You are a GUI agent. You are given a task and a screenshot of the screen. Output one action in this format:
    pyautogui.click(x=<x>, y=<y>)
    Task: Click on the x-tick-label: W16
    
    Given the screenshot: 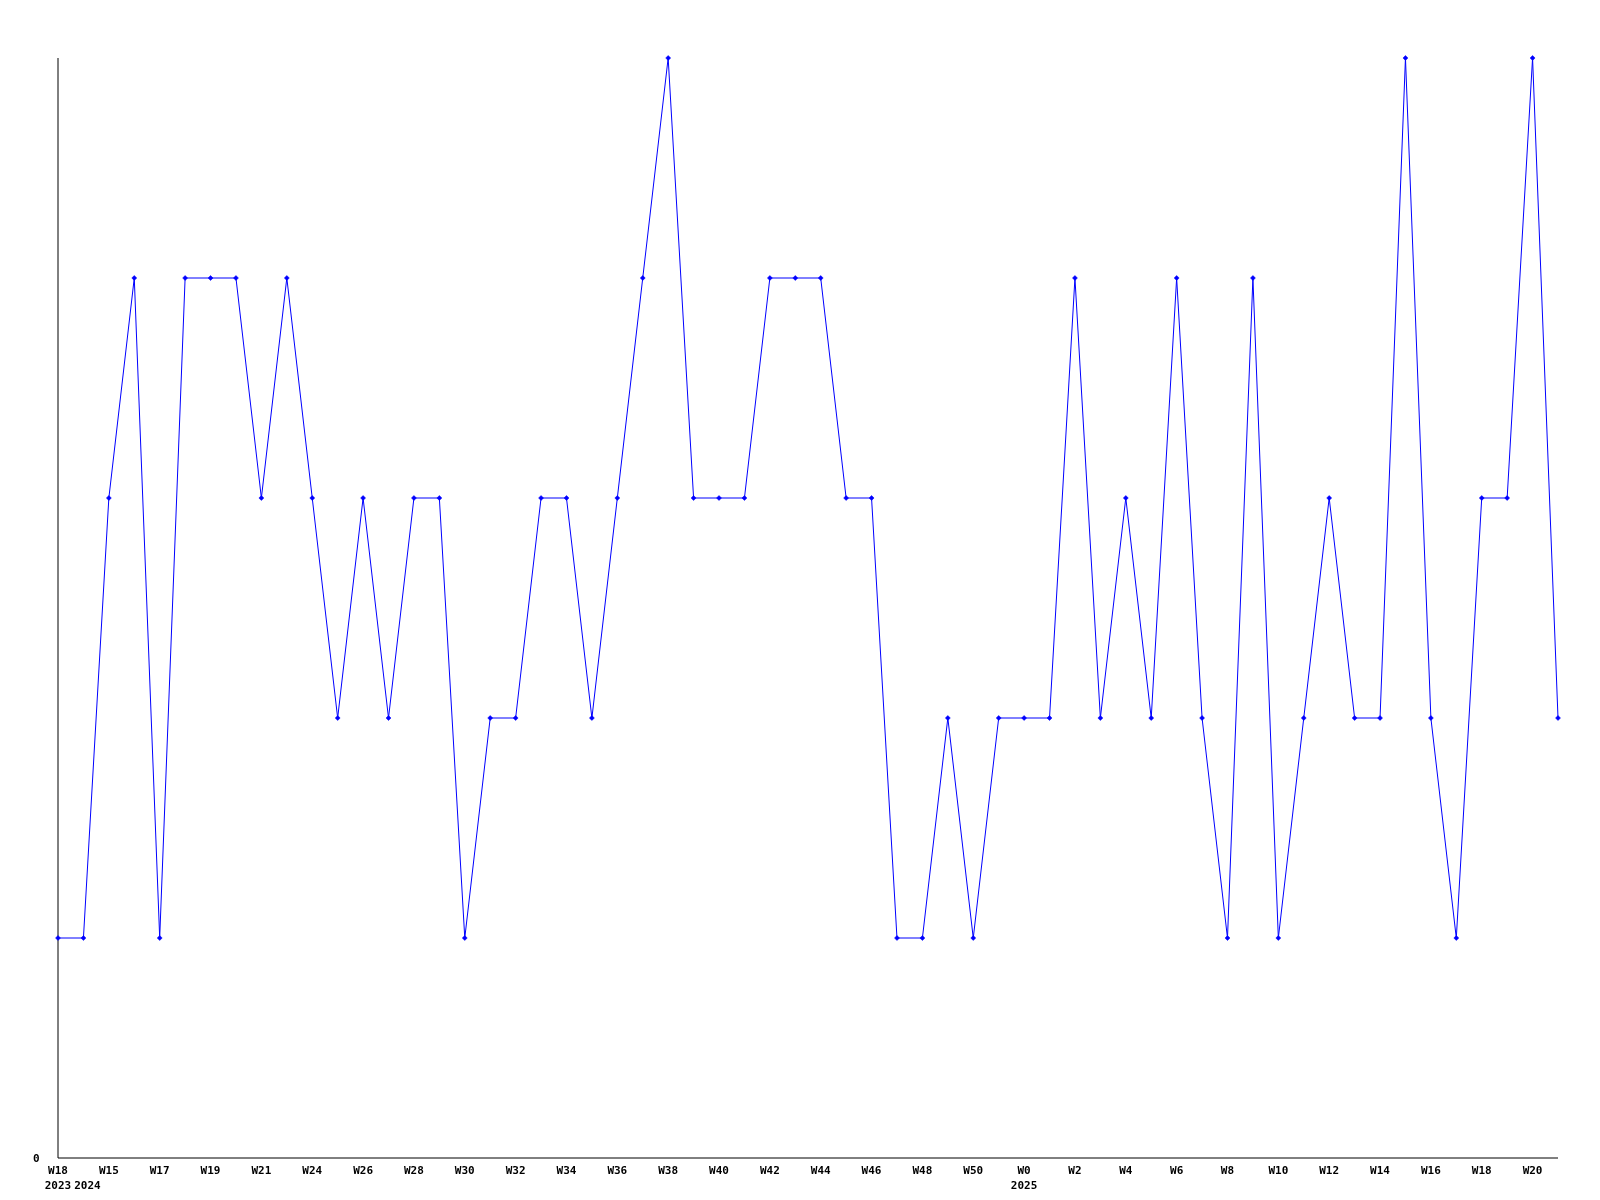 What is the action you would take?
    pyautogui.click(x=1431, y=1170)
    